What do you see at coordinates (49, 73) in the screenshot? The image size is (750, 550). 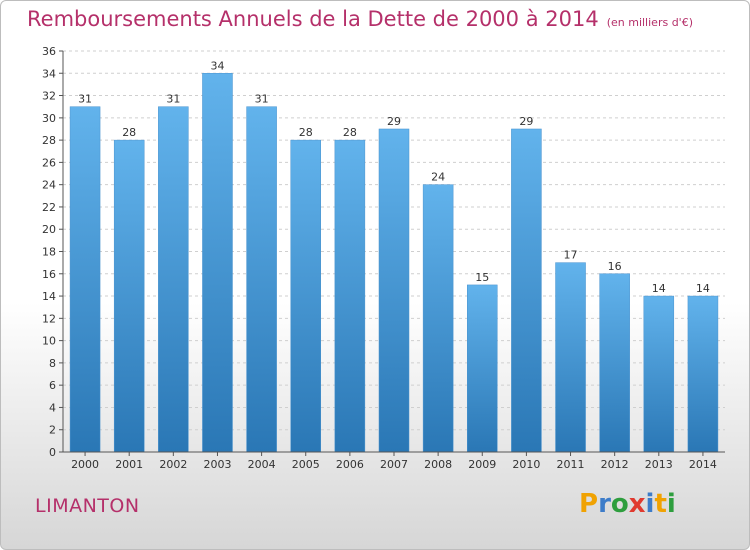 I see `y-tick-label: 34` at bounding box center [49, 73].